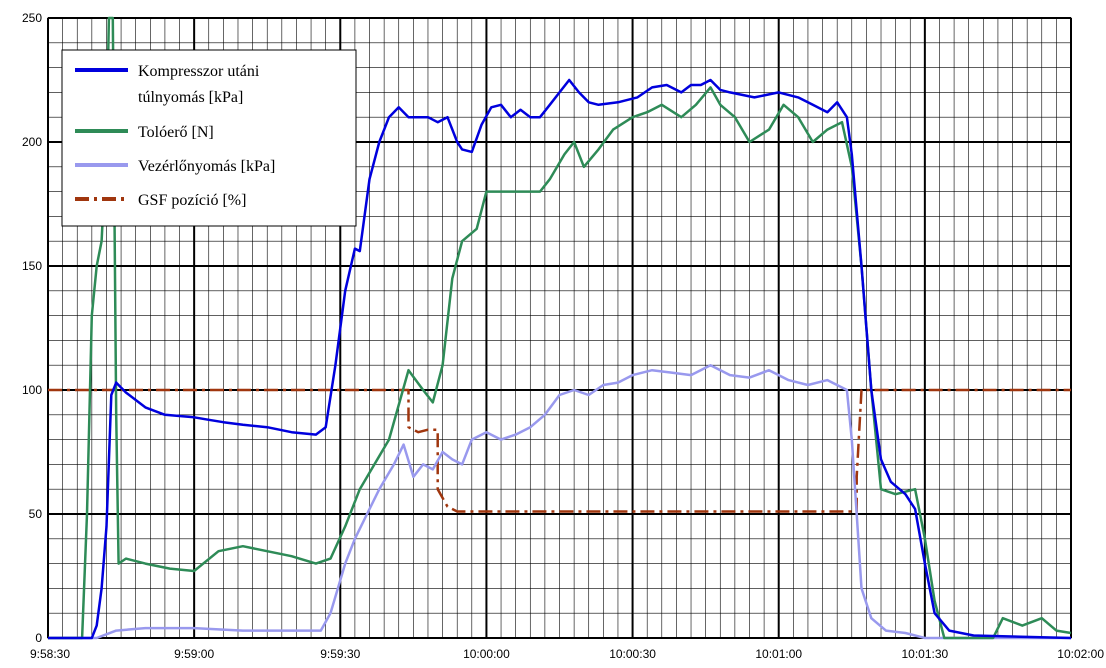  What do you see at coordinates (32, 18) in the screenshot?
I see `y-tick-label: 250` at bounding box center [32, 18].